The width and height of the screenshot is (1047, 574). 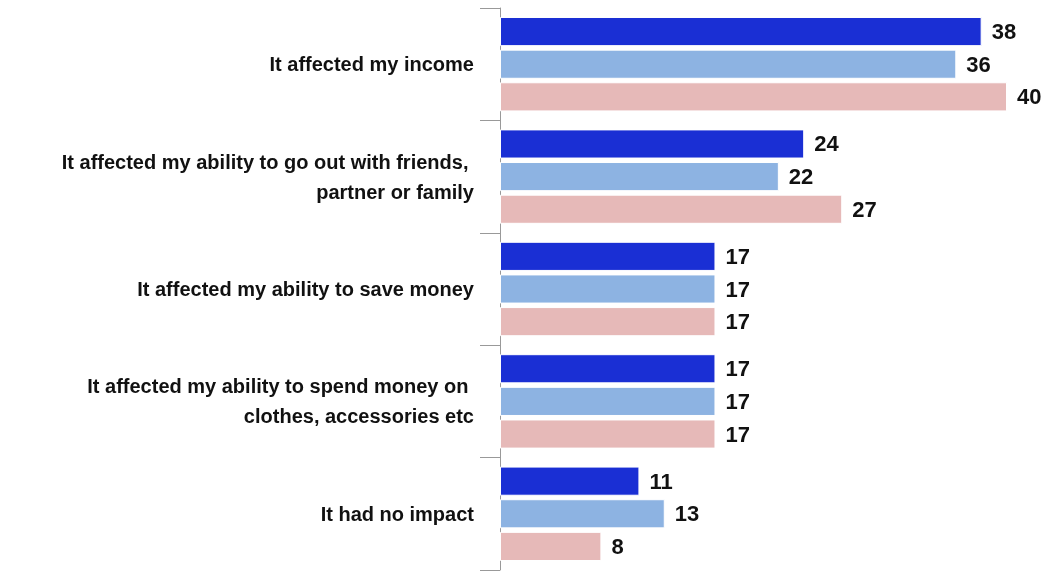 I want to click on data-label: 11, so click(x=661, y=481).